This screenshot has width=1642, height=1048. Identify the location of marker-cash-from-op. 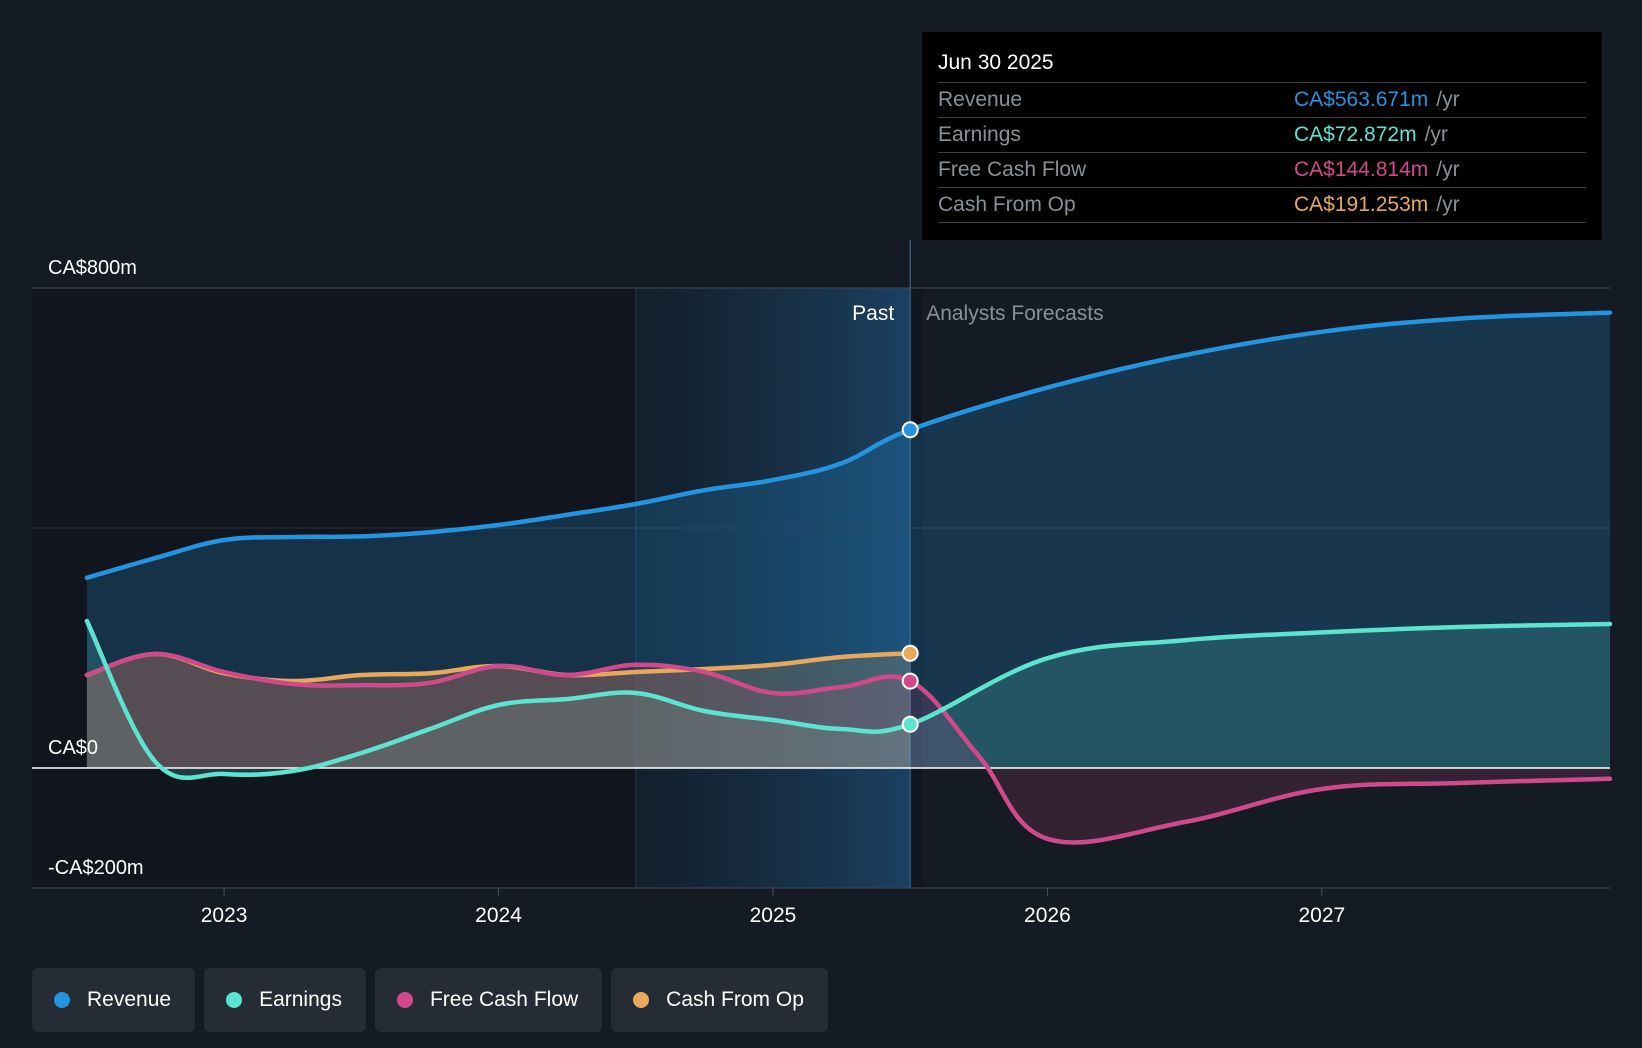
(910, 653).